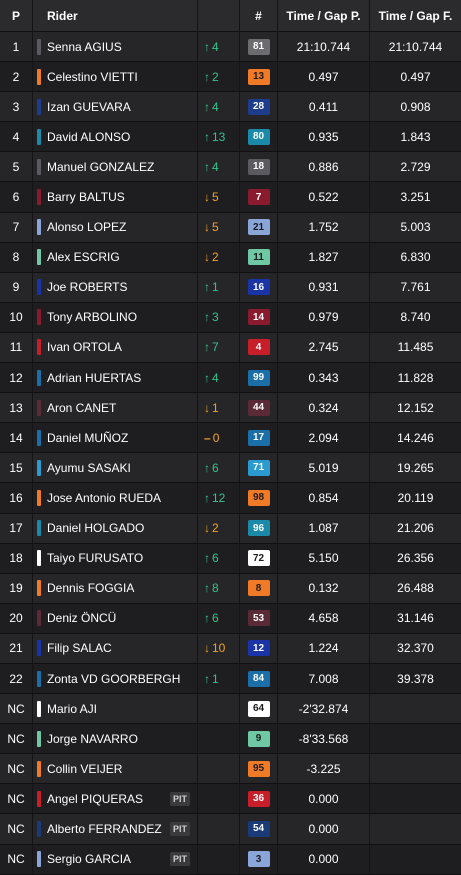  I want to click on gap-first: 26.356, so click(415, 558).